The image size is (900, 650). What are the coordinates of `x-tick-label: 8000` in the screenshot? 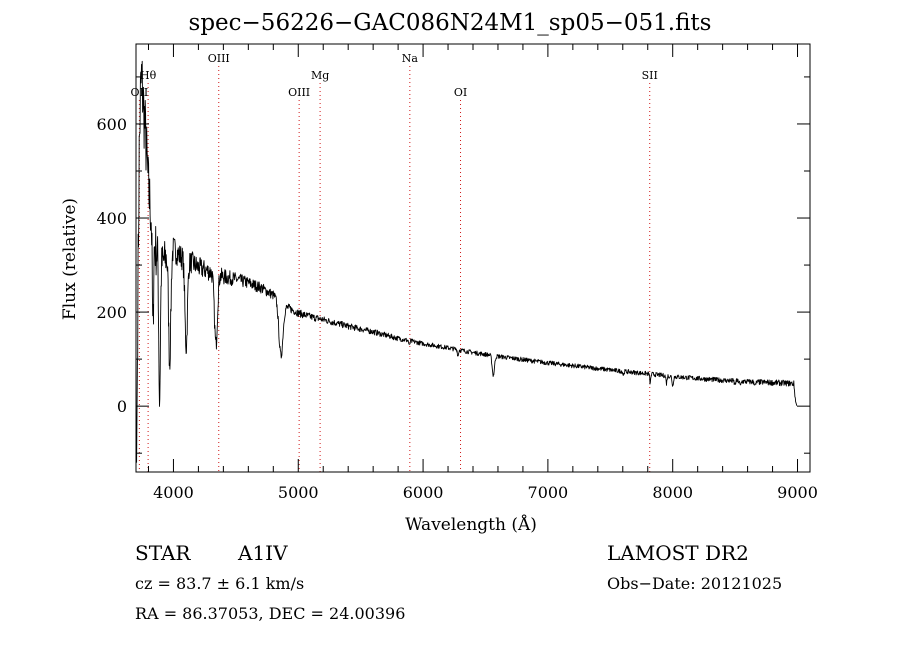 It's located at (672, 492).